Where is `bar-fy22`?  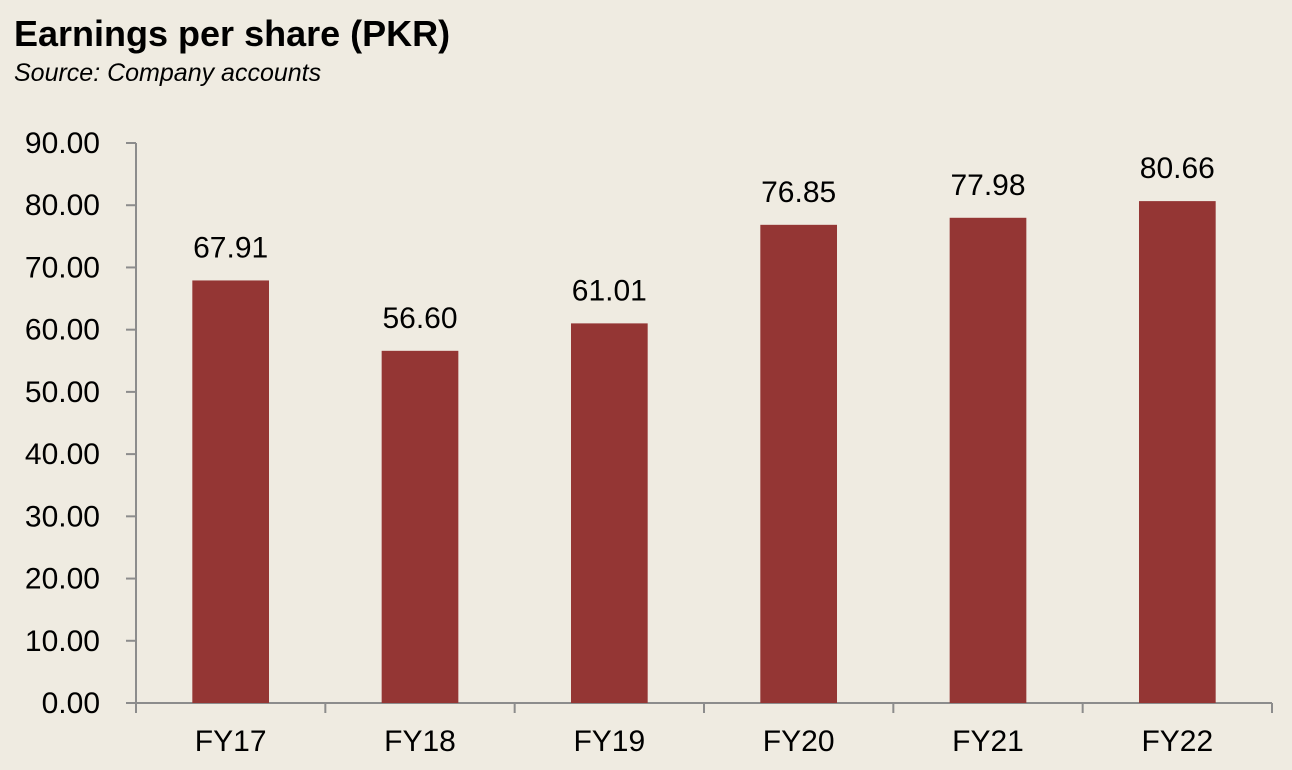 bar-fy22 is located at coordinates (1177, 452).